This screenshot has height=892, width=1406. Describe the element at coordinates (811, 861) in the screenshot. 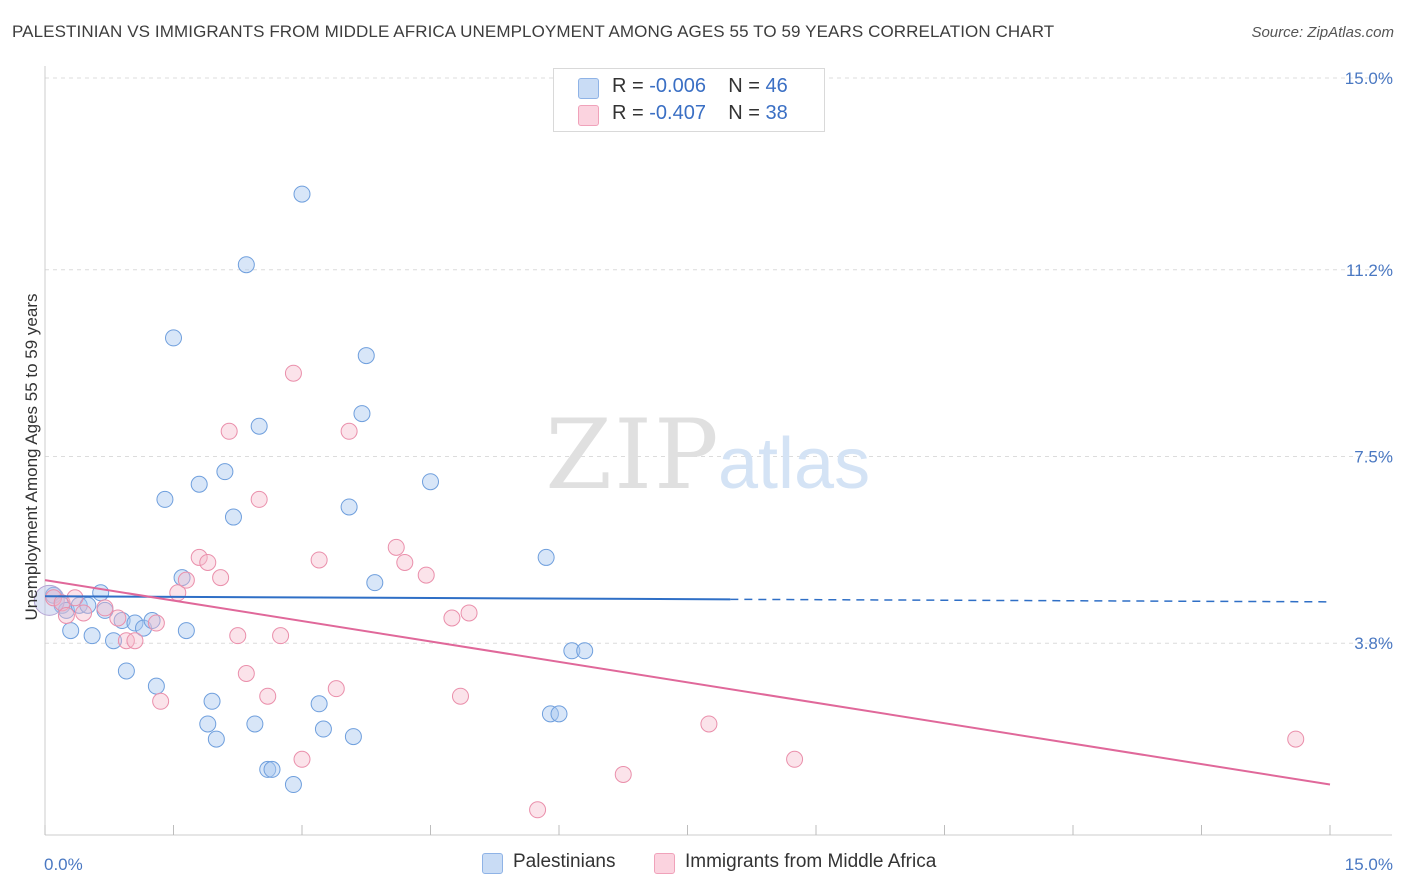

I see `legend-label: Immigrants from Middle Africa` at that location.